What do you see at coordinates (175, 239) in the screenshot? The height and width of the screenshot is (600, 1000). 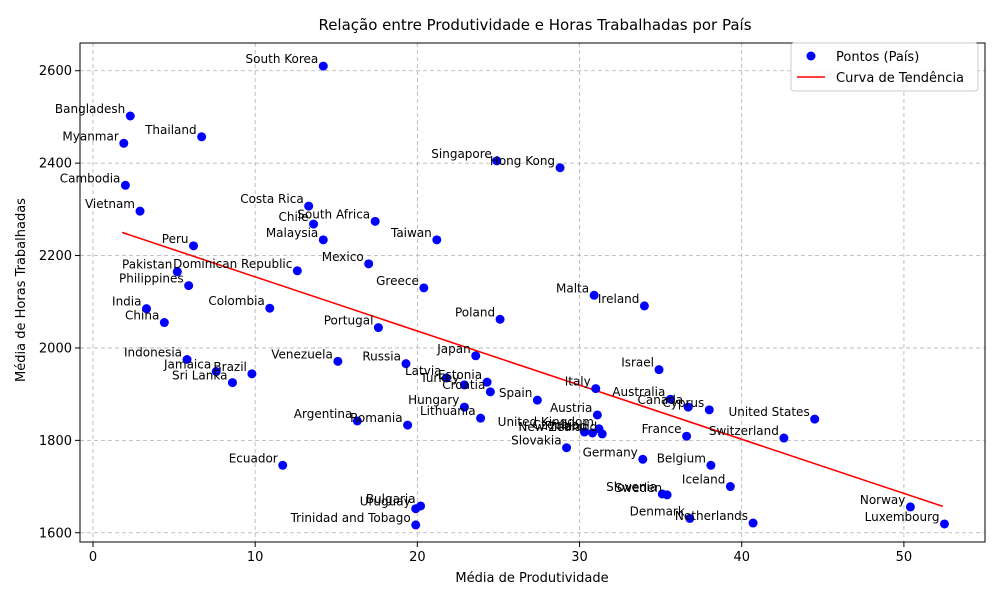 I see `point-label: Peru` at bounding box center [175, 239].